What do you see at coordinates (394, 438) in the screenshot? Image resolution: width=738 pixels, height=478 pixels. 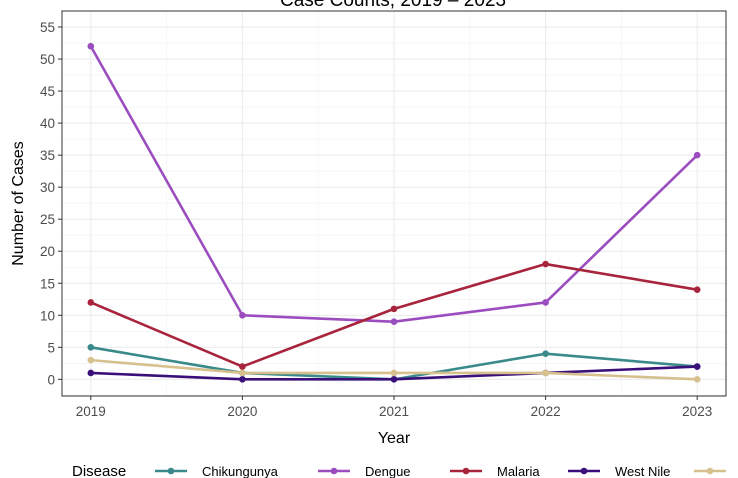 I see `x-axis-title: Year` at bounding box center [394, 438].